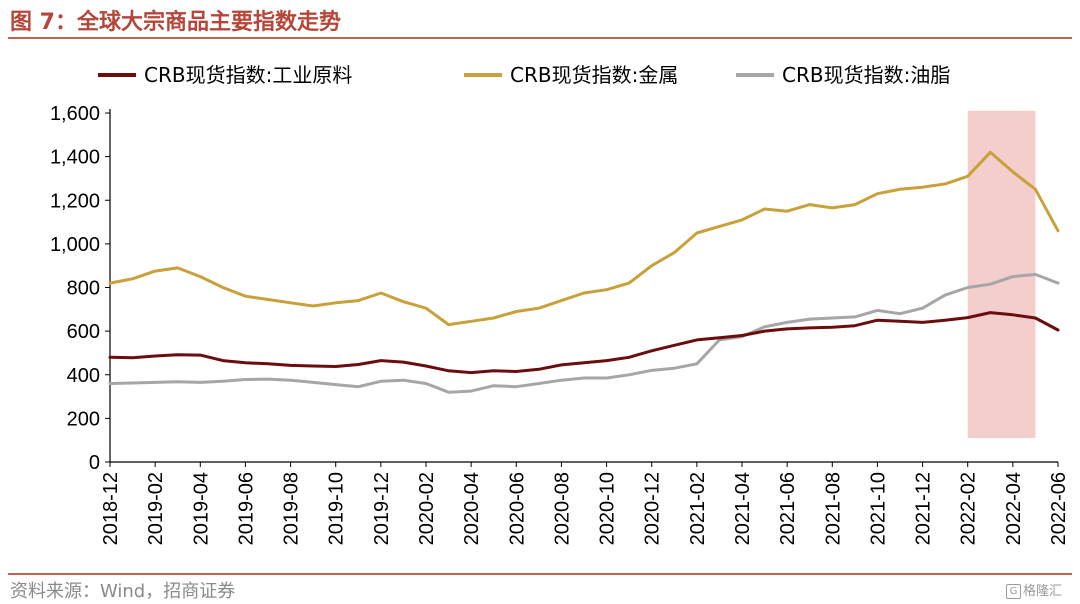 Image resolution: width=1080 pixels, height=604 pixels. Describe the element at coordinates (1043, 591) in the screenshot. I see `watermark-text: 格隆汇` at that location.